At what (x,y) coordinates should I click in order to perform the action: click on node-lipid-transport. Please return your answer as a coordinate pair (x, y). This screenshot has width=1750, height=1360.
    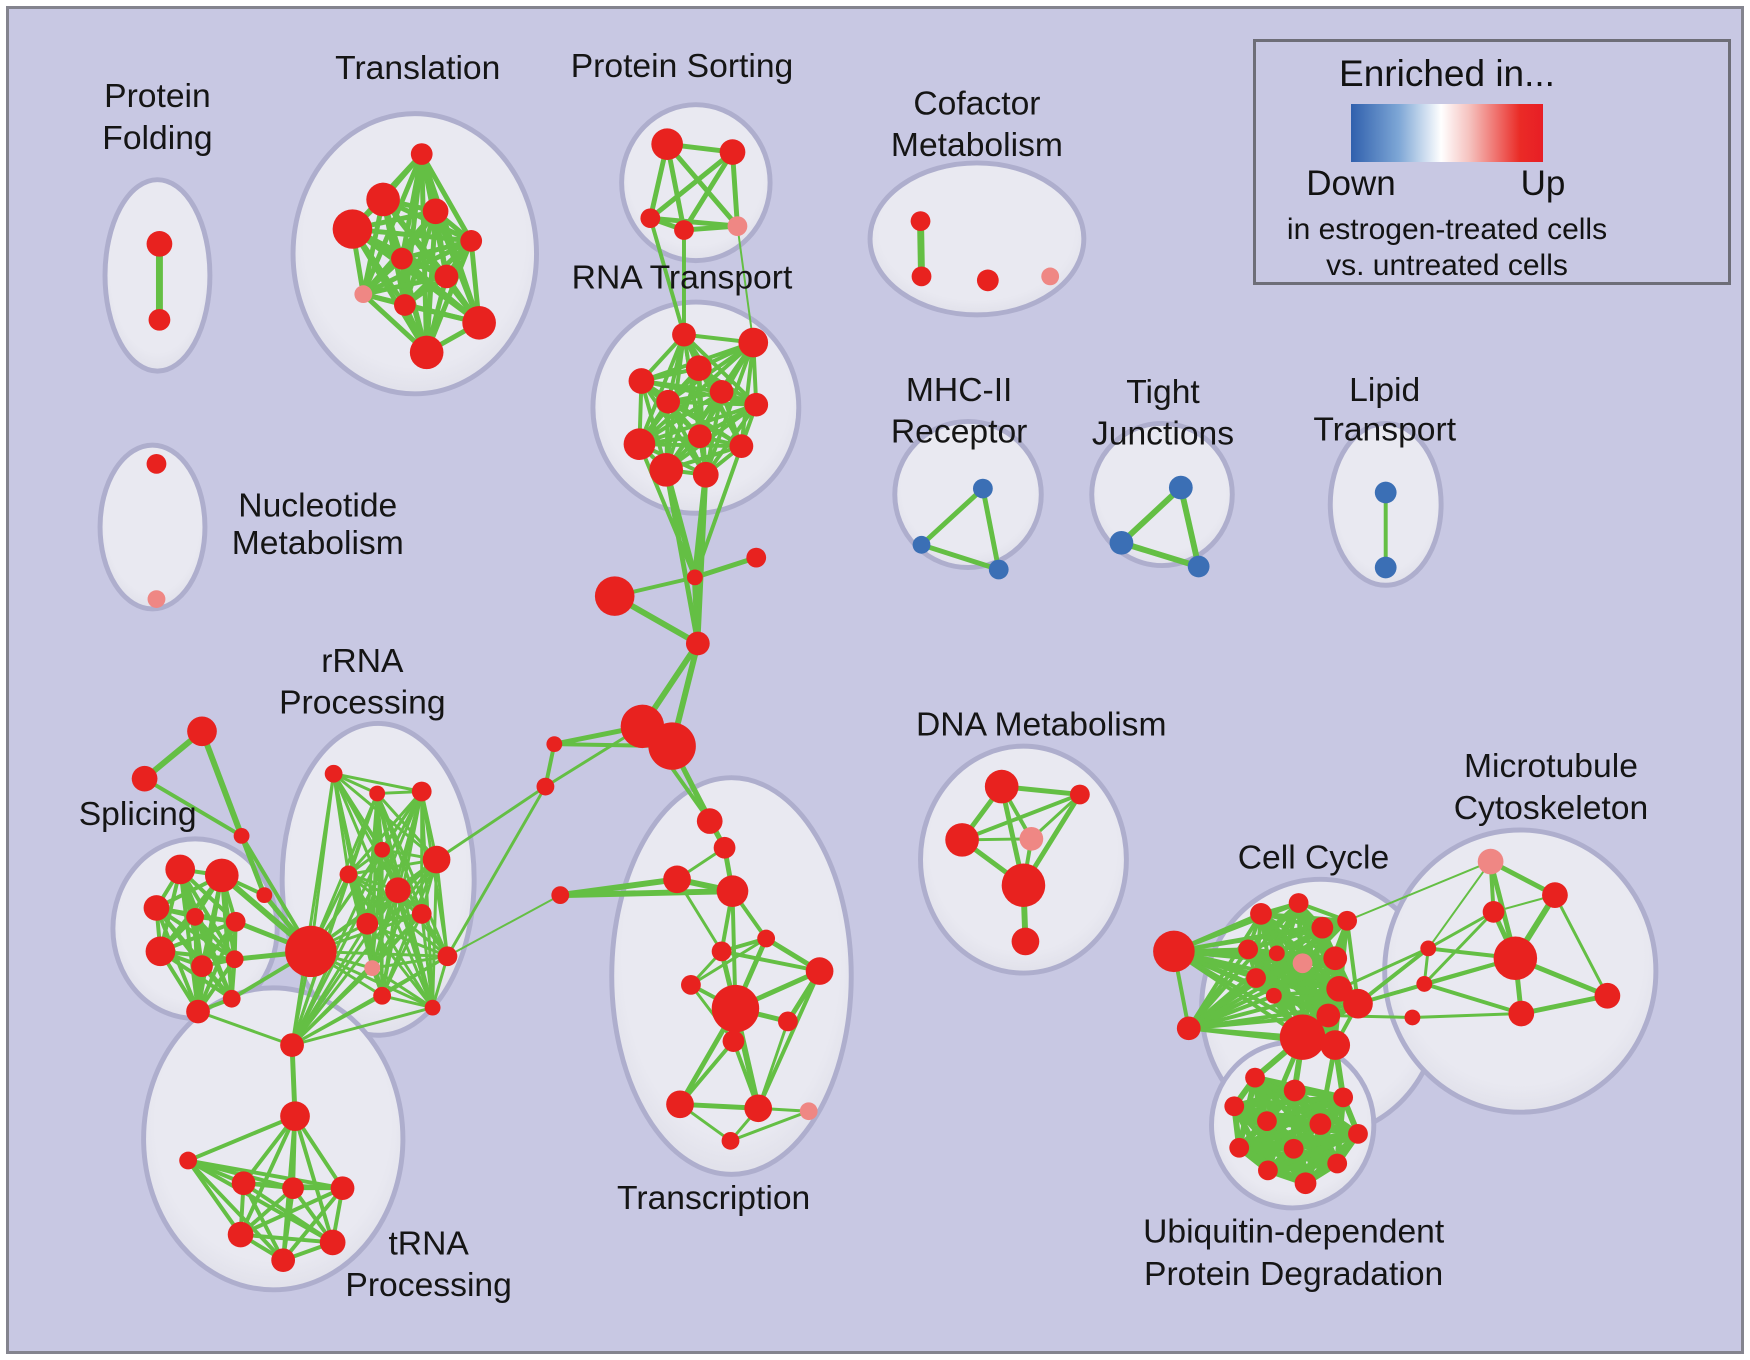
    Looking at the image, I should click on (1385, 492).